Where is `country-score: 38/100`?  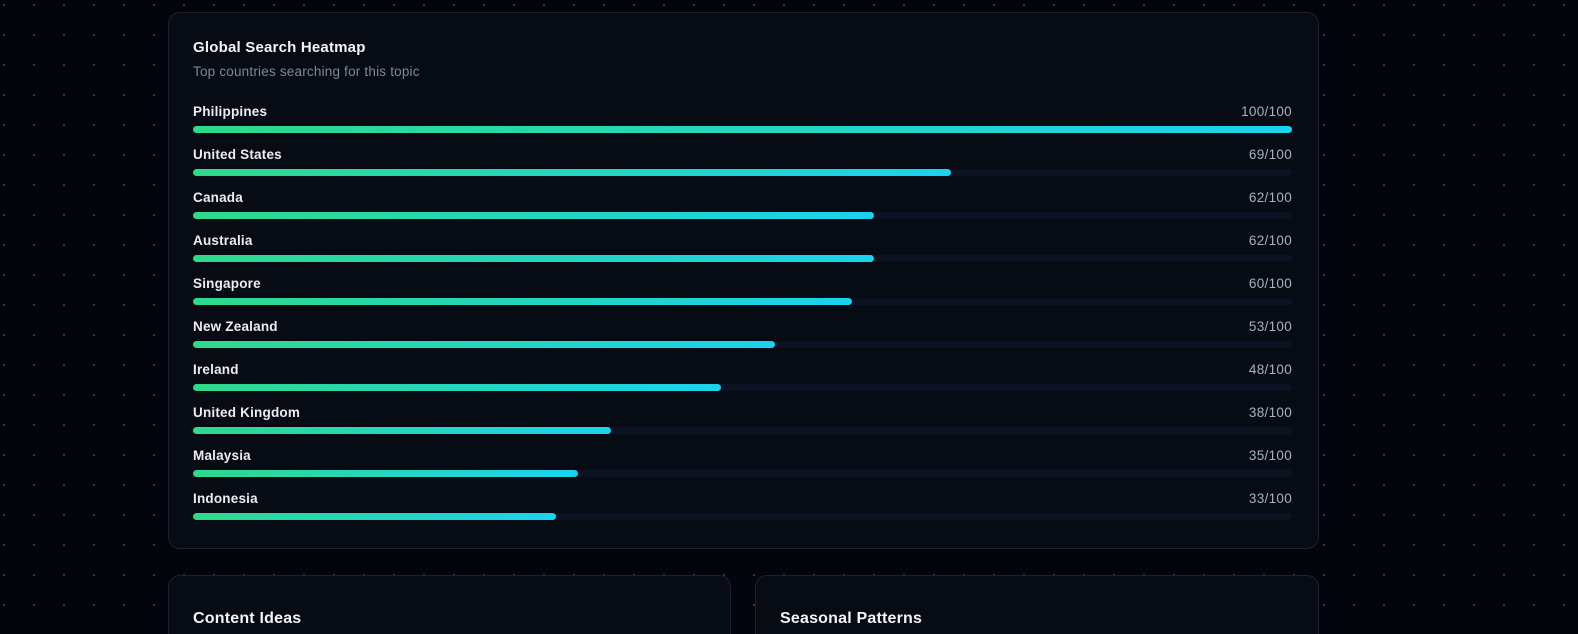
country-score: 38/100 is located at coordinates (1270, 412).